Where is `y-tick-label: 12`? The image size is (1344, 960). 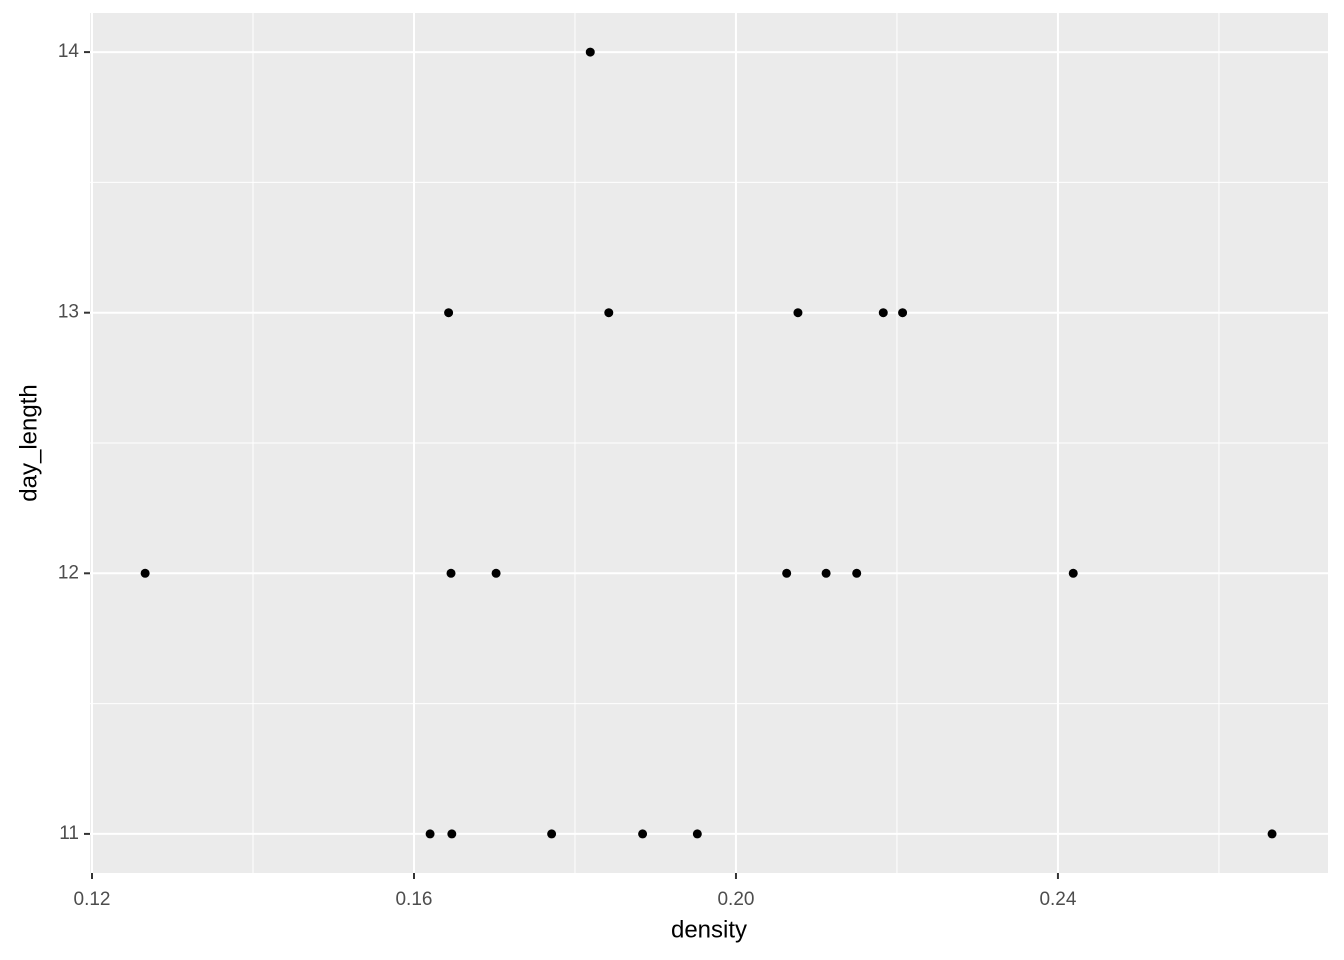
y-tick-label: 12 is located at coordinates (68, 572).